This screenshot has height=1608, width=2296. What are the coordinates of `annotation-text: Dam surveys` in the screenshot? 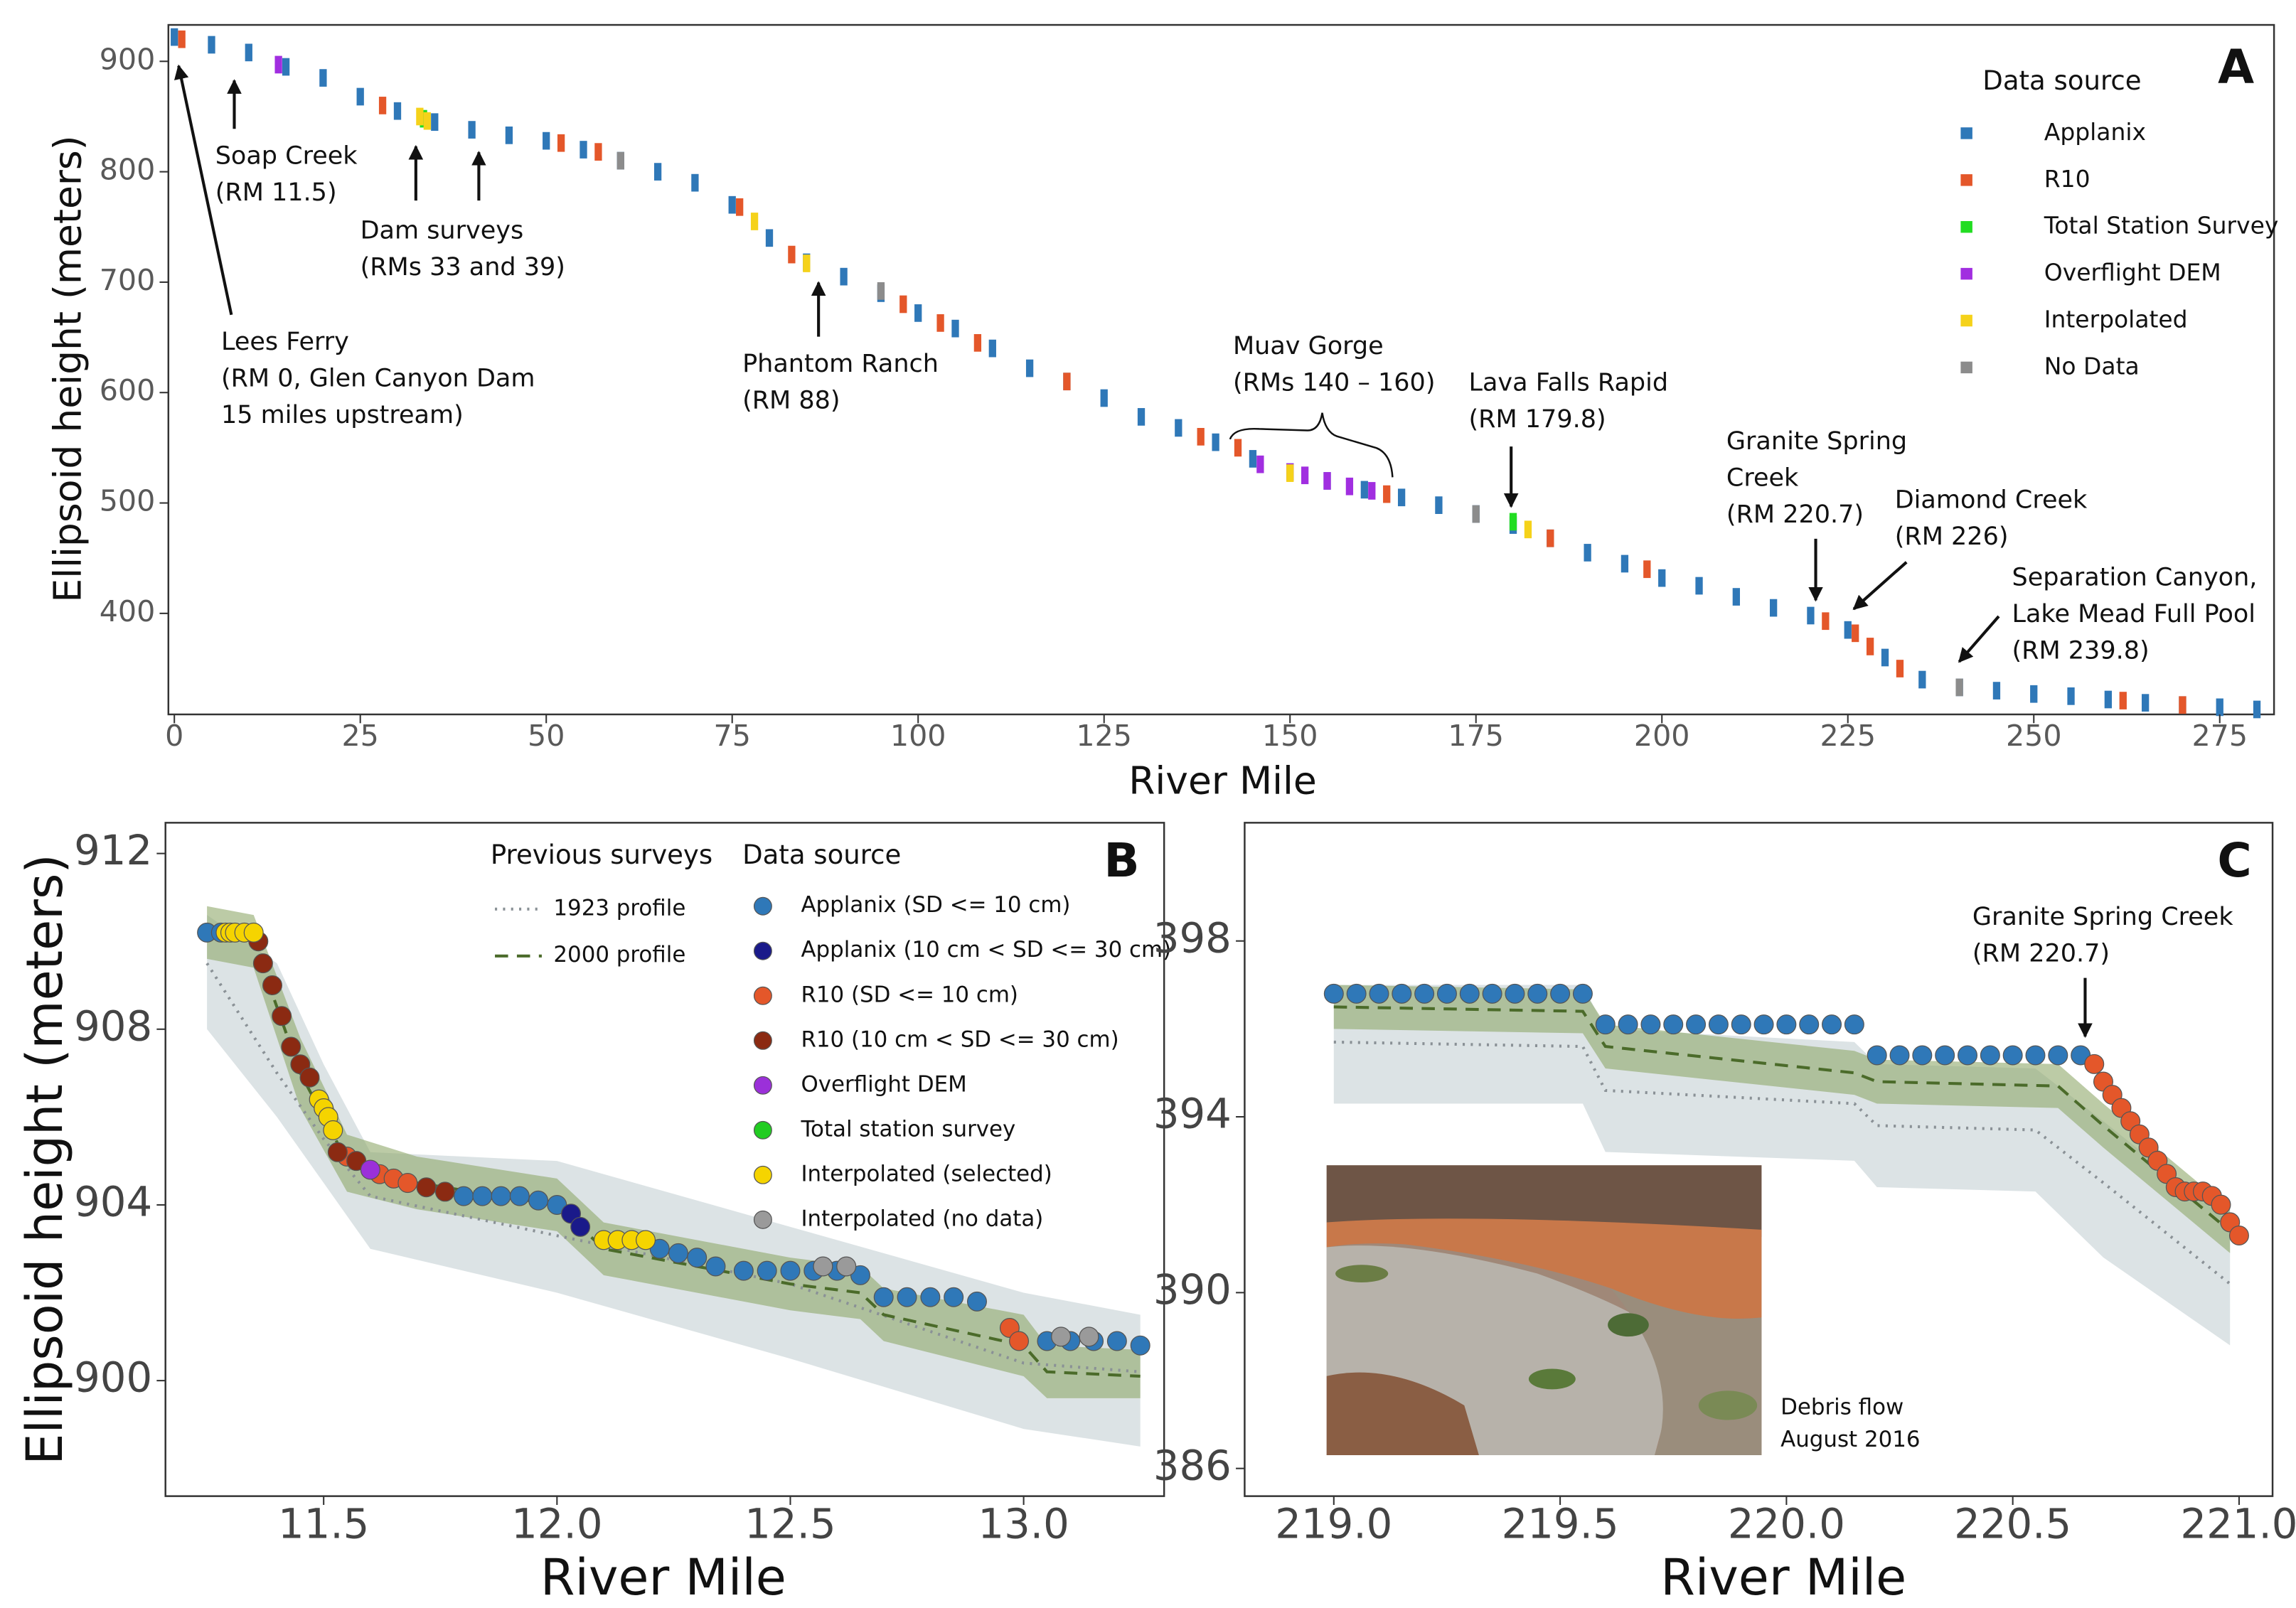 It's located at (442, 230).